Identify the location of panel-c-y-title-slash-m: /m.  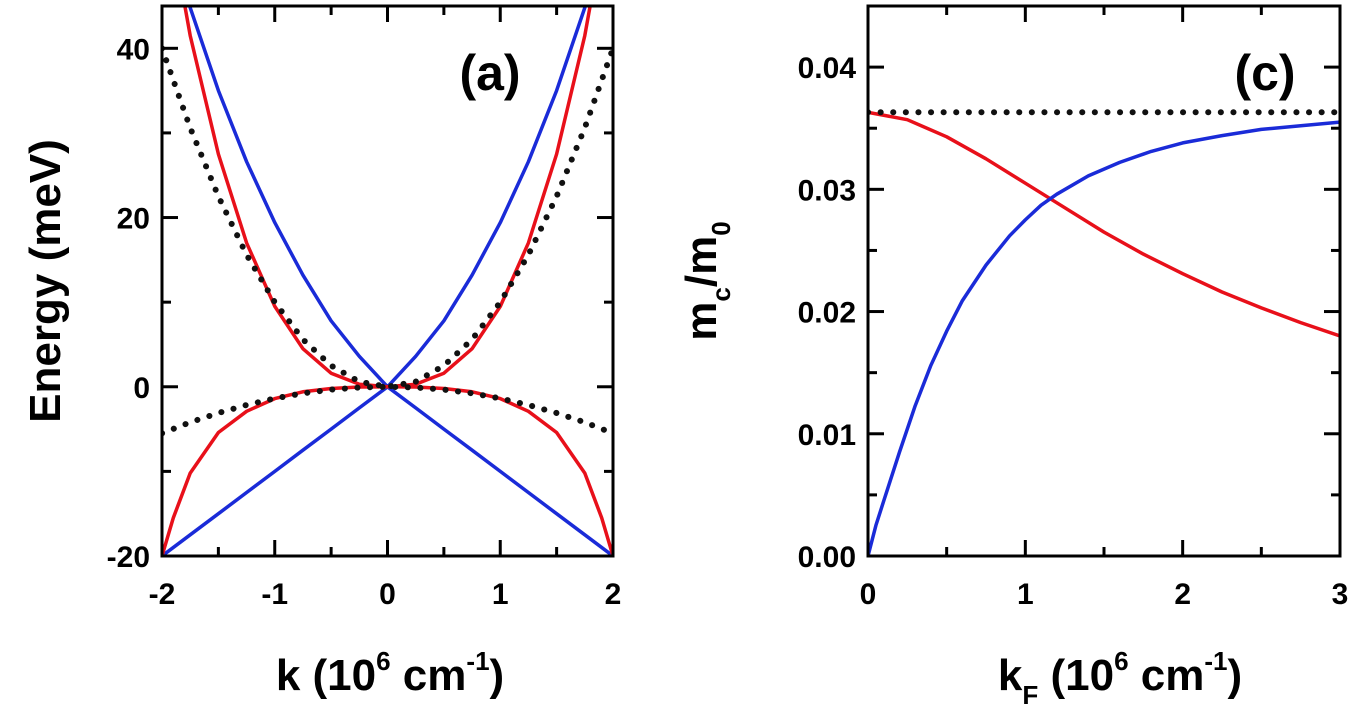
(701, 261).